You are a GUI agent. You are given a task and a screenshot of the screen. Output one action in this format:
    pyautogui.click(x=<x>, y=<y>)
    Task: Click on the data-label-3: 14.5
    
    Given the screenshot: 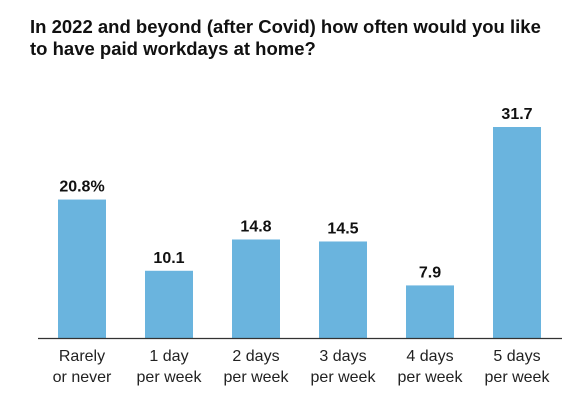 What is the action you would take?
    pyautogui.click(x=342, y=228)
    